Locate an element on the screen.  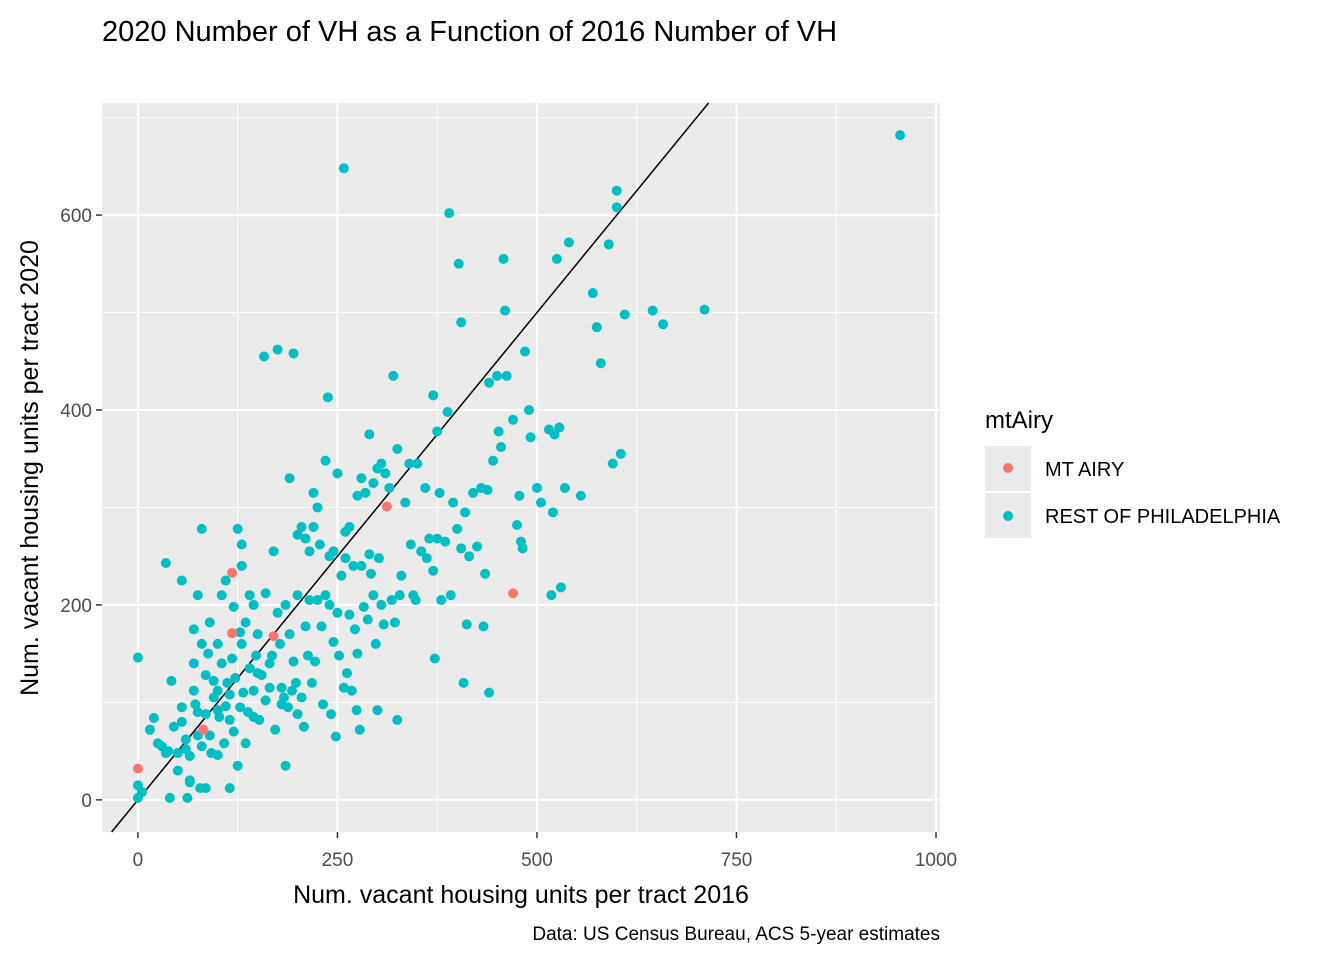
y-axis-ticks: 0 200 400 600 is located at coordinates (81, 509).